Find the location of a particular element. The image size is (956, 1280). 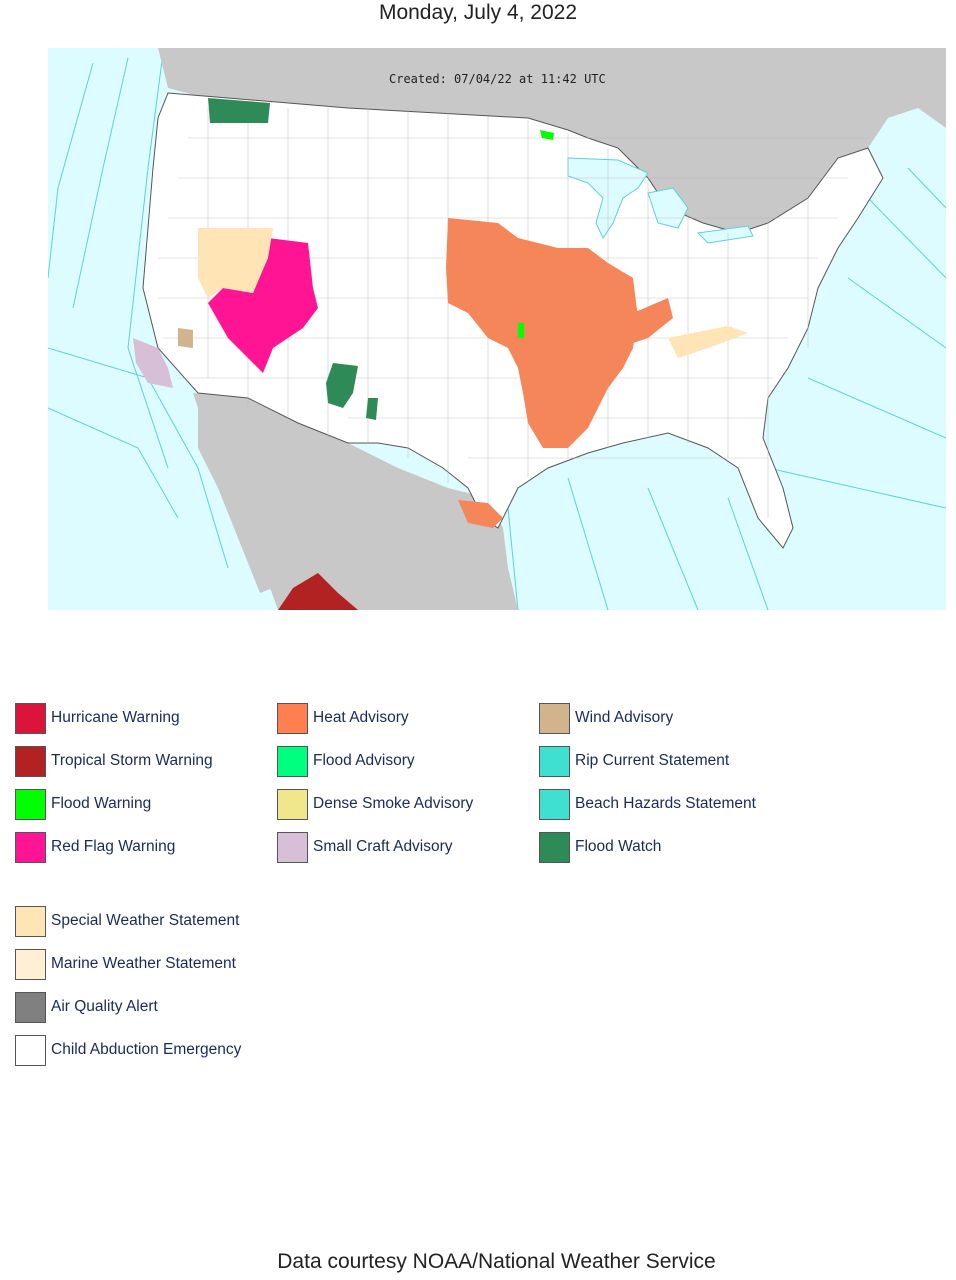

legend-label: Dense Smoke Advisory is located at coordinates (393, 803).